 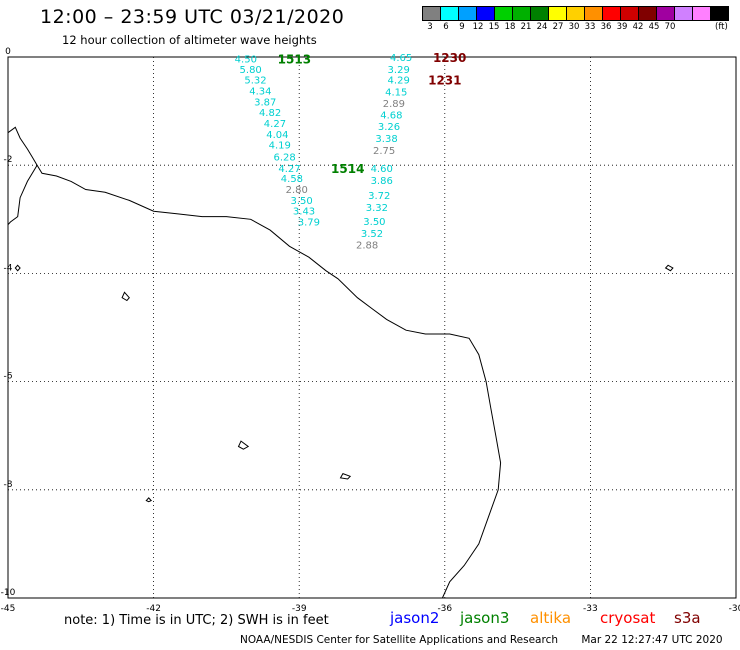 What do you see at coordinates (590, 27) in the screenshot?
I see `legend-label: 33` at bounding box center [590, 27].